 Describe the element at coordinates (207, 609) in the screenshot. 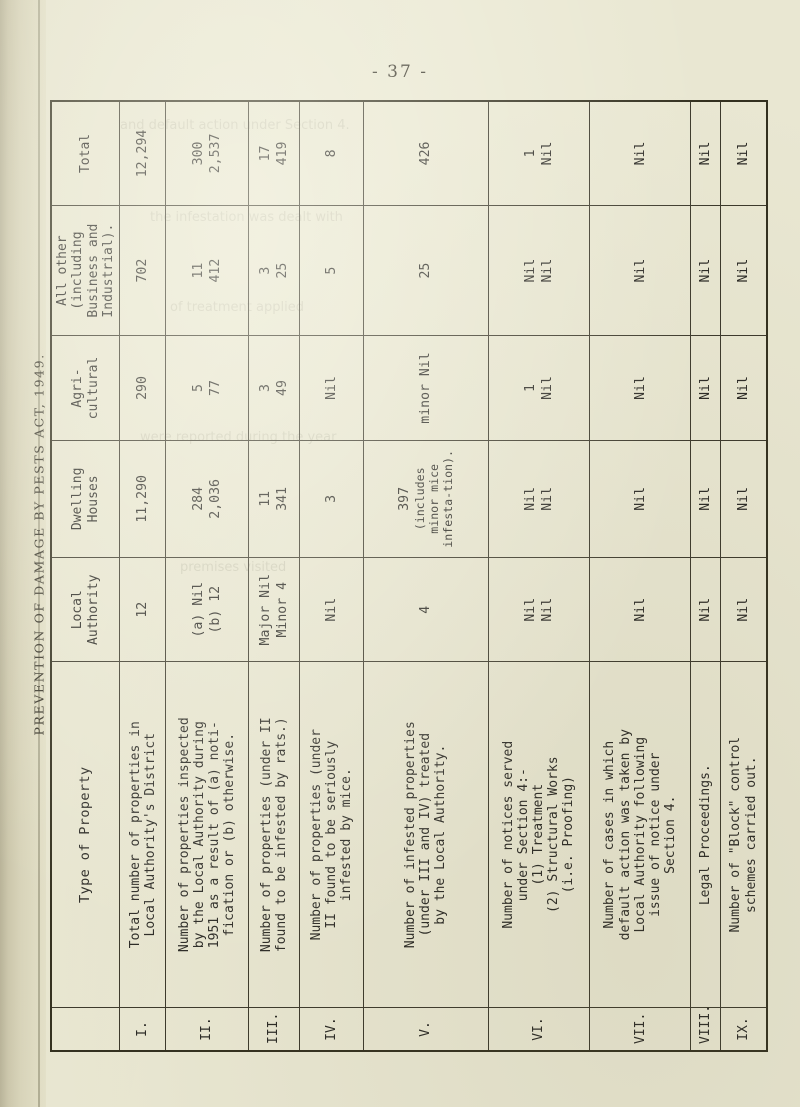

I see `cell-local-authority: (a) Nil (b) 12` at that location.